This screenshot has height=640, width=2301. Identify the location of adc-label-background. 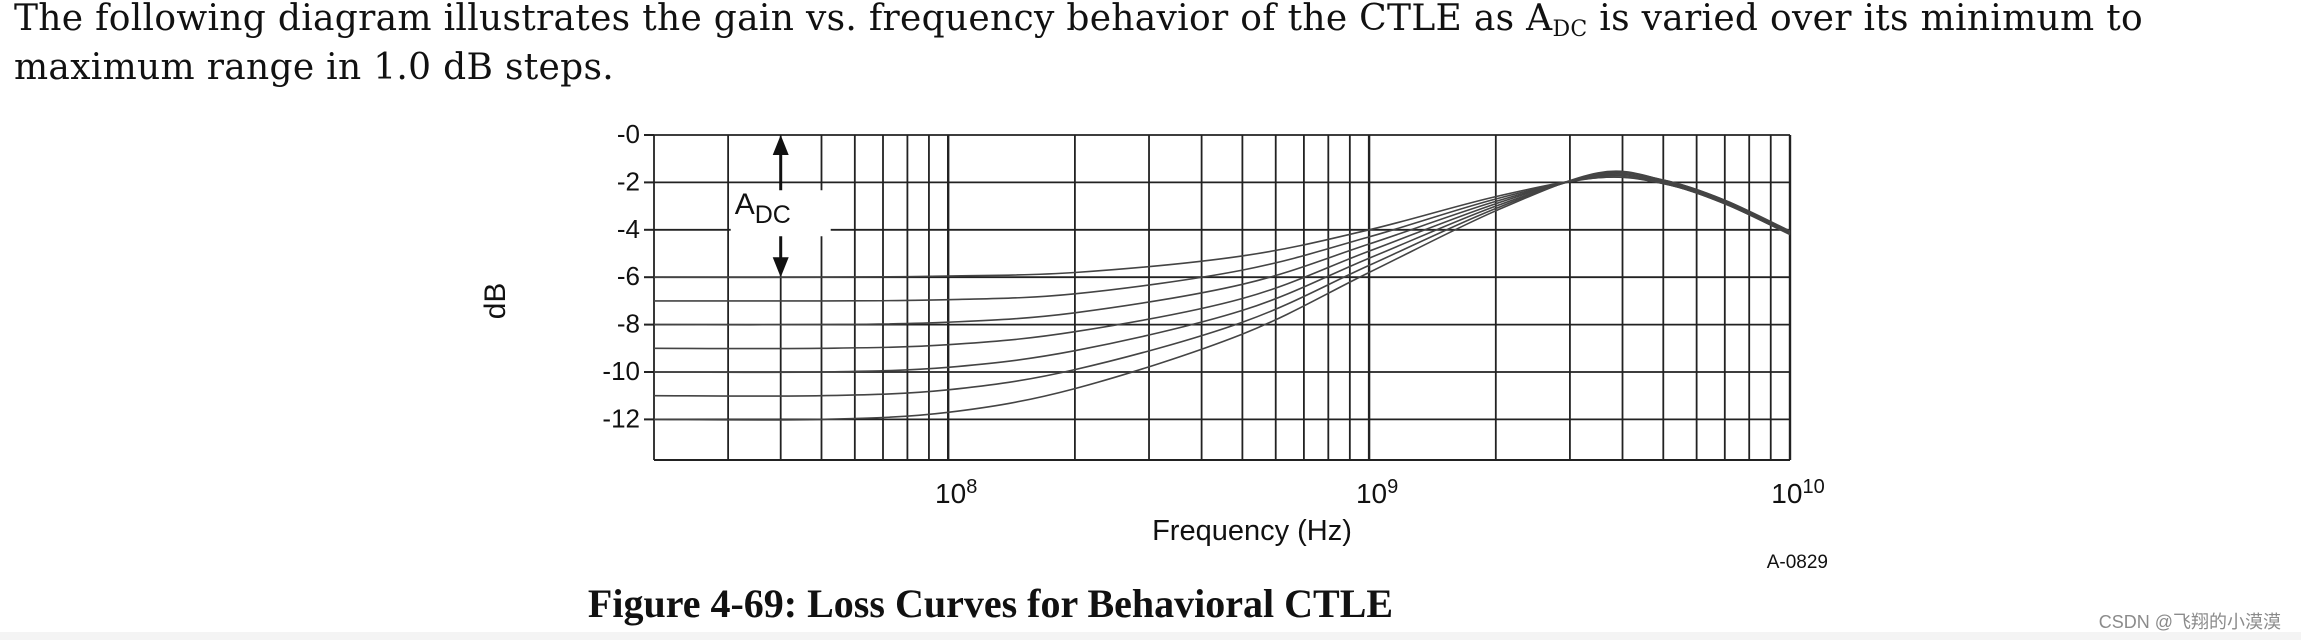
(780, 213).